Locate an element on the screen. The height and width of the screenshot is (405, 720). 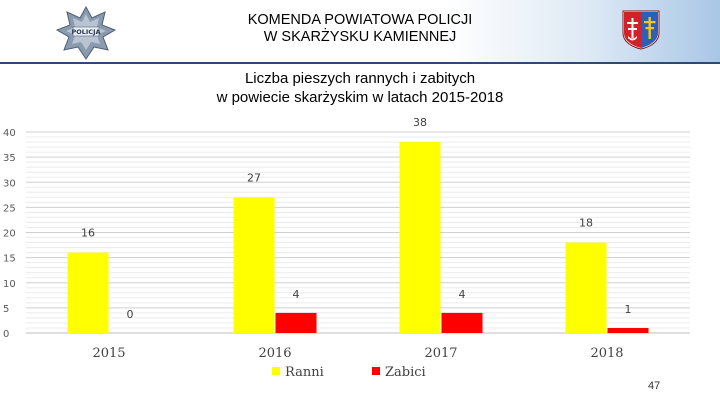
header-title-line1: KOMENDA POWIATOWA POLICJI is located at coordinates (360, 20).